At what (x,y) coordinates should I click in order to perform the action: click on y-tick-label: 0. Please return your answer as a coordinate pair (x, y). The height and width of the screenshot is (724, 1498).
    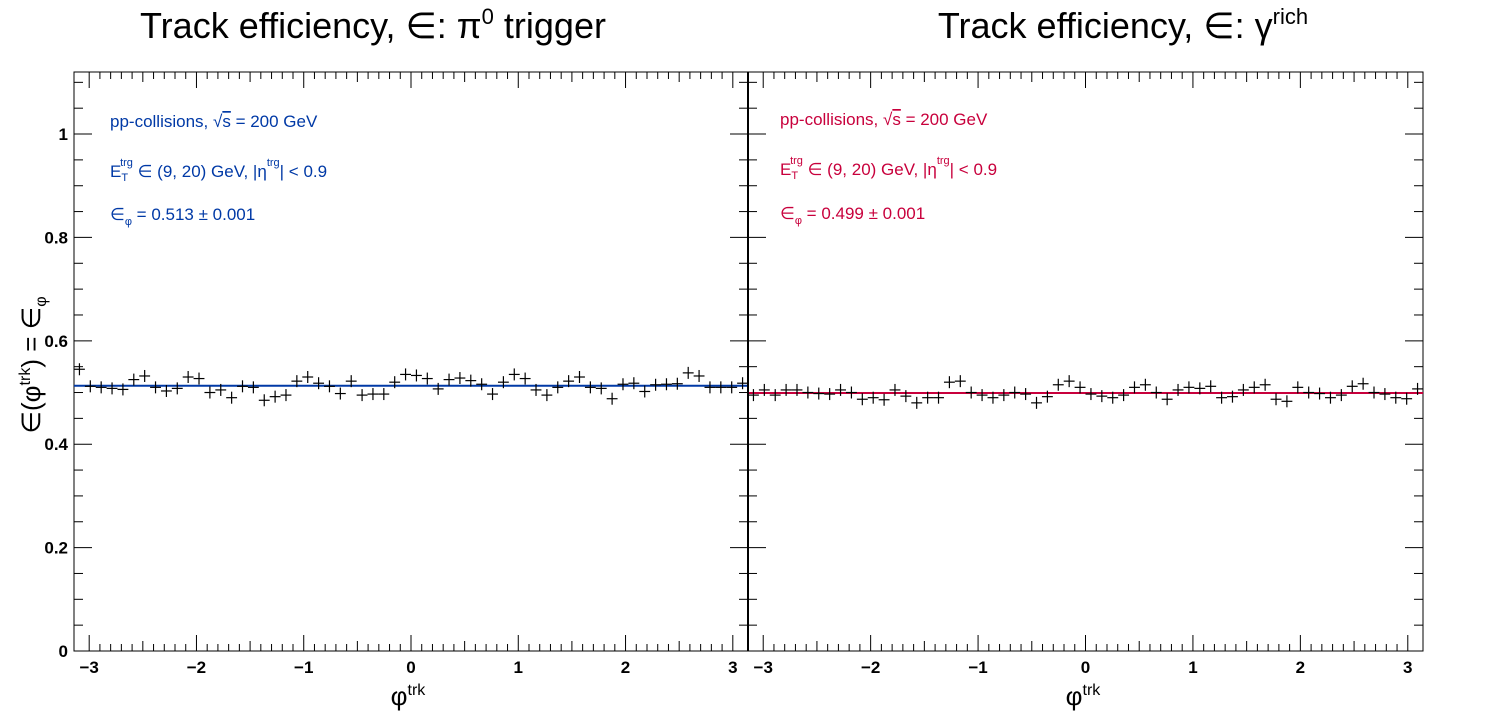
    Looking at the image, I should click on (63, 651).